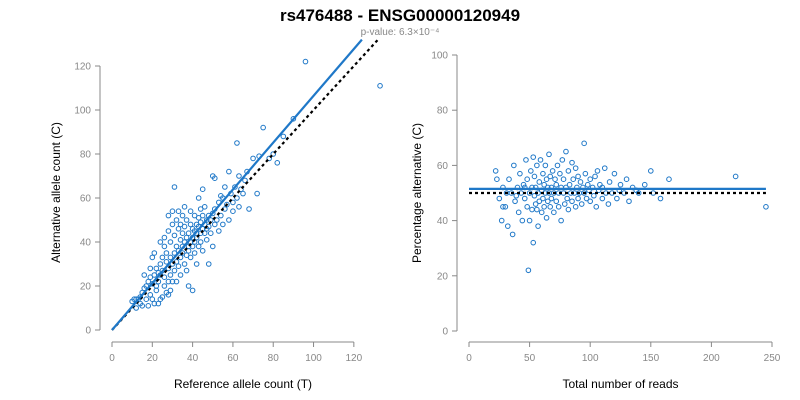 The width and height of the screenshot is (800, 400). Describe the element at coordinates (354, 358) in the screenshot. I see `x-tick-label: 120` at that location.